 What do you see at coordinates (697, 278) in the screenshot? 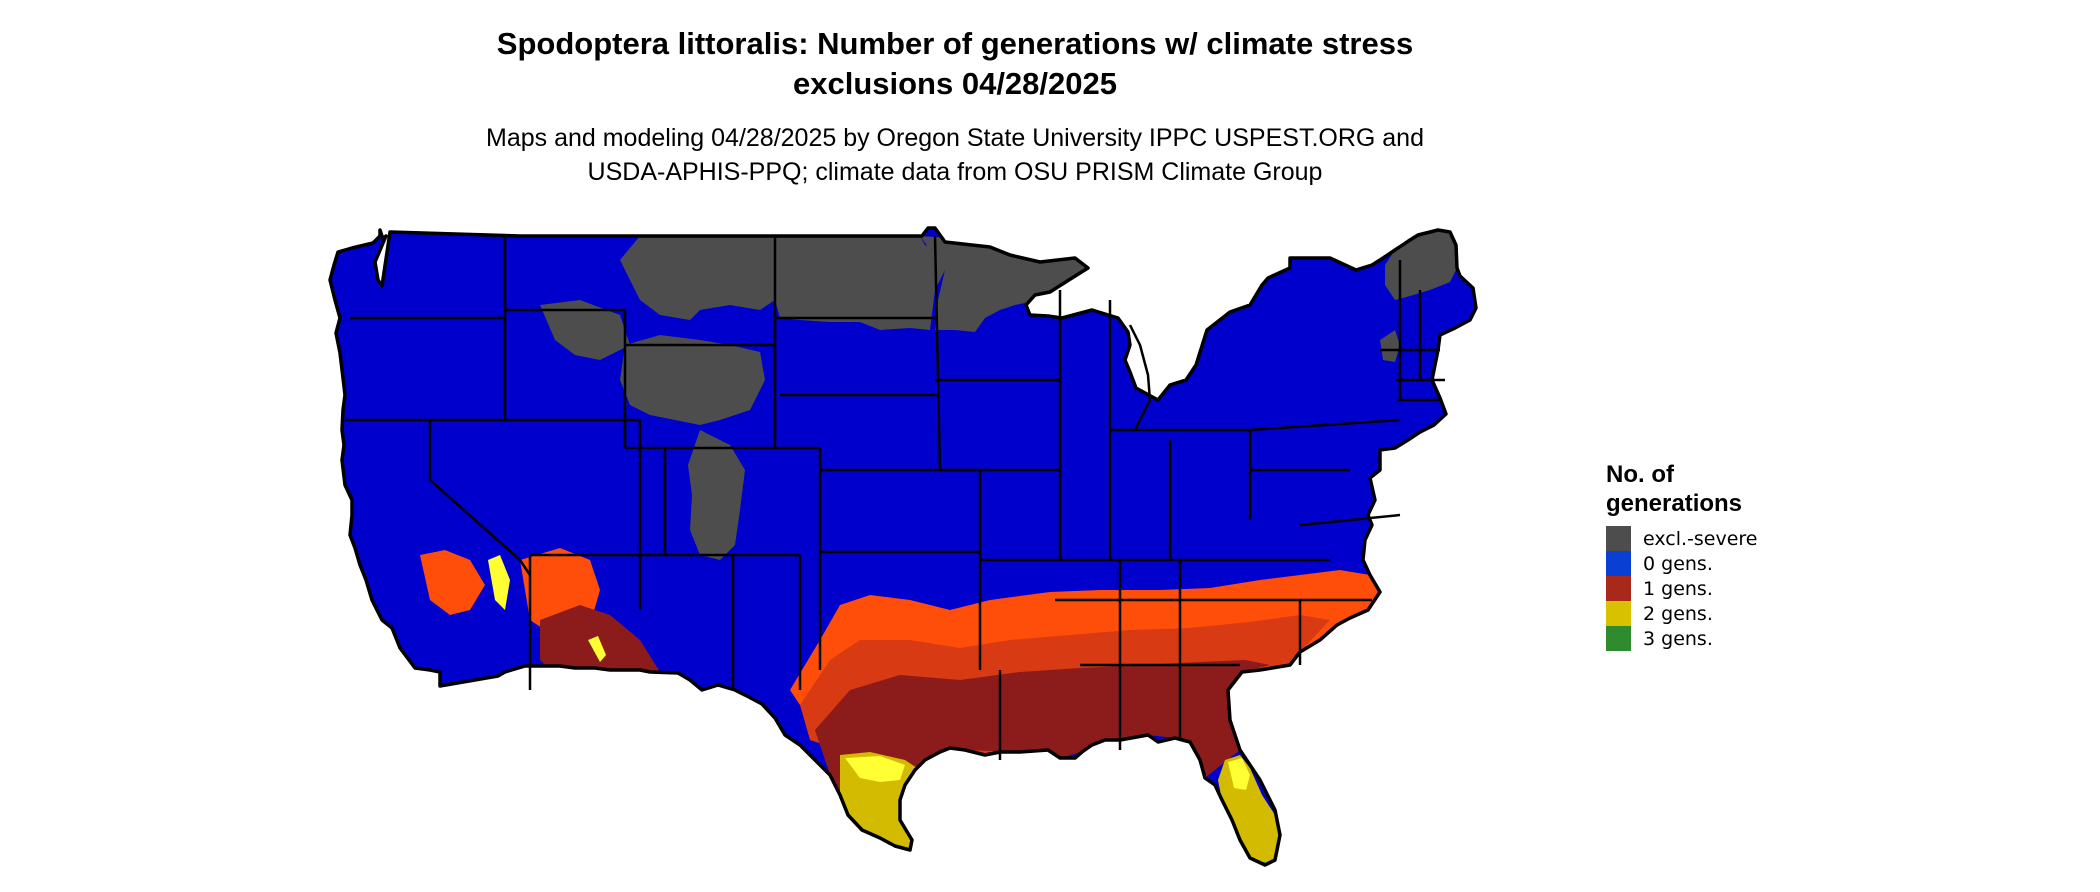
I see `zone-excluded-montana` at bounding box center [697, 278].